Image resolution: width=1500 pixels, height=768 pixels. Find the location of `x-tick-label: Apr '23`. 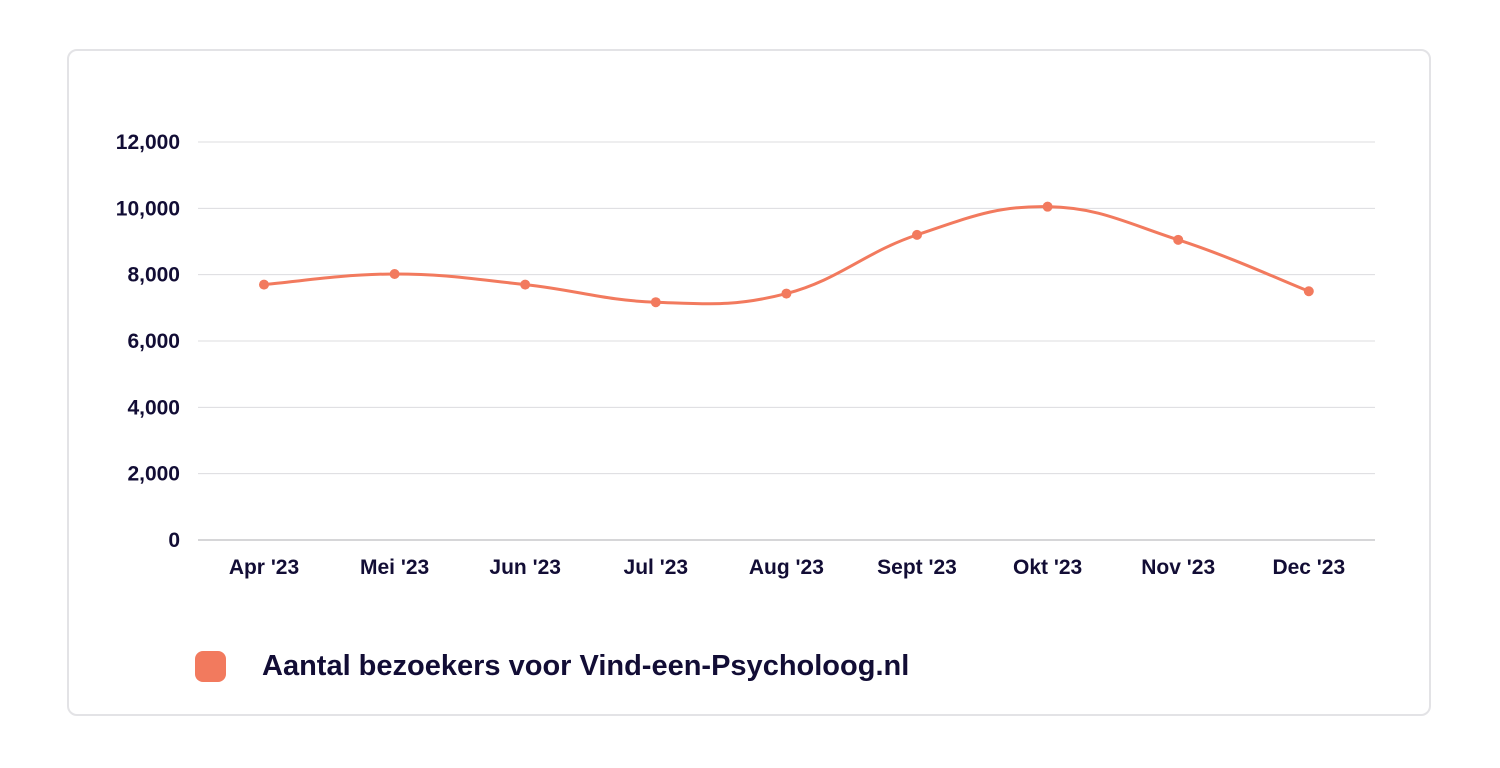

x-tick-label: Apr '23 is located at coordinates (264, 567).